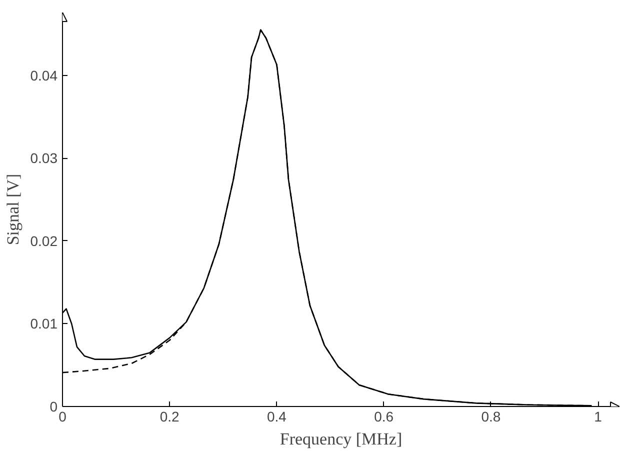 The image size is (634, 451). Describe the element at coordinates (491, 416) in the screenshot. I see `x-tick-label: 0.8` at that location.